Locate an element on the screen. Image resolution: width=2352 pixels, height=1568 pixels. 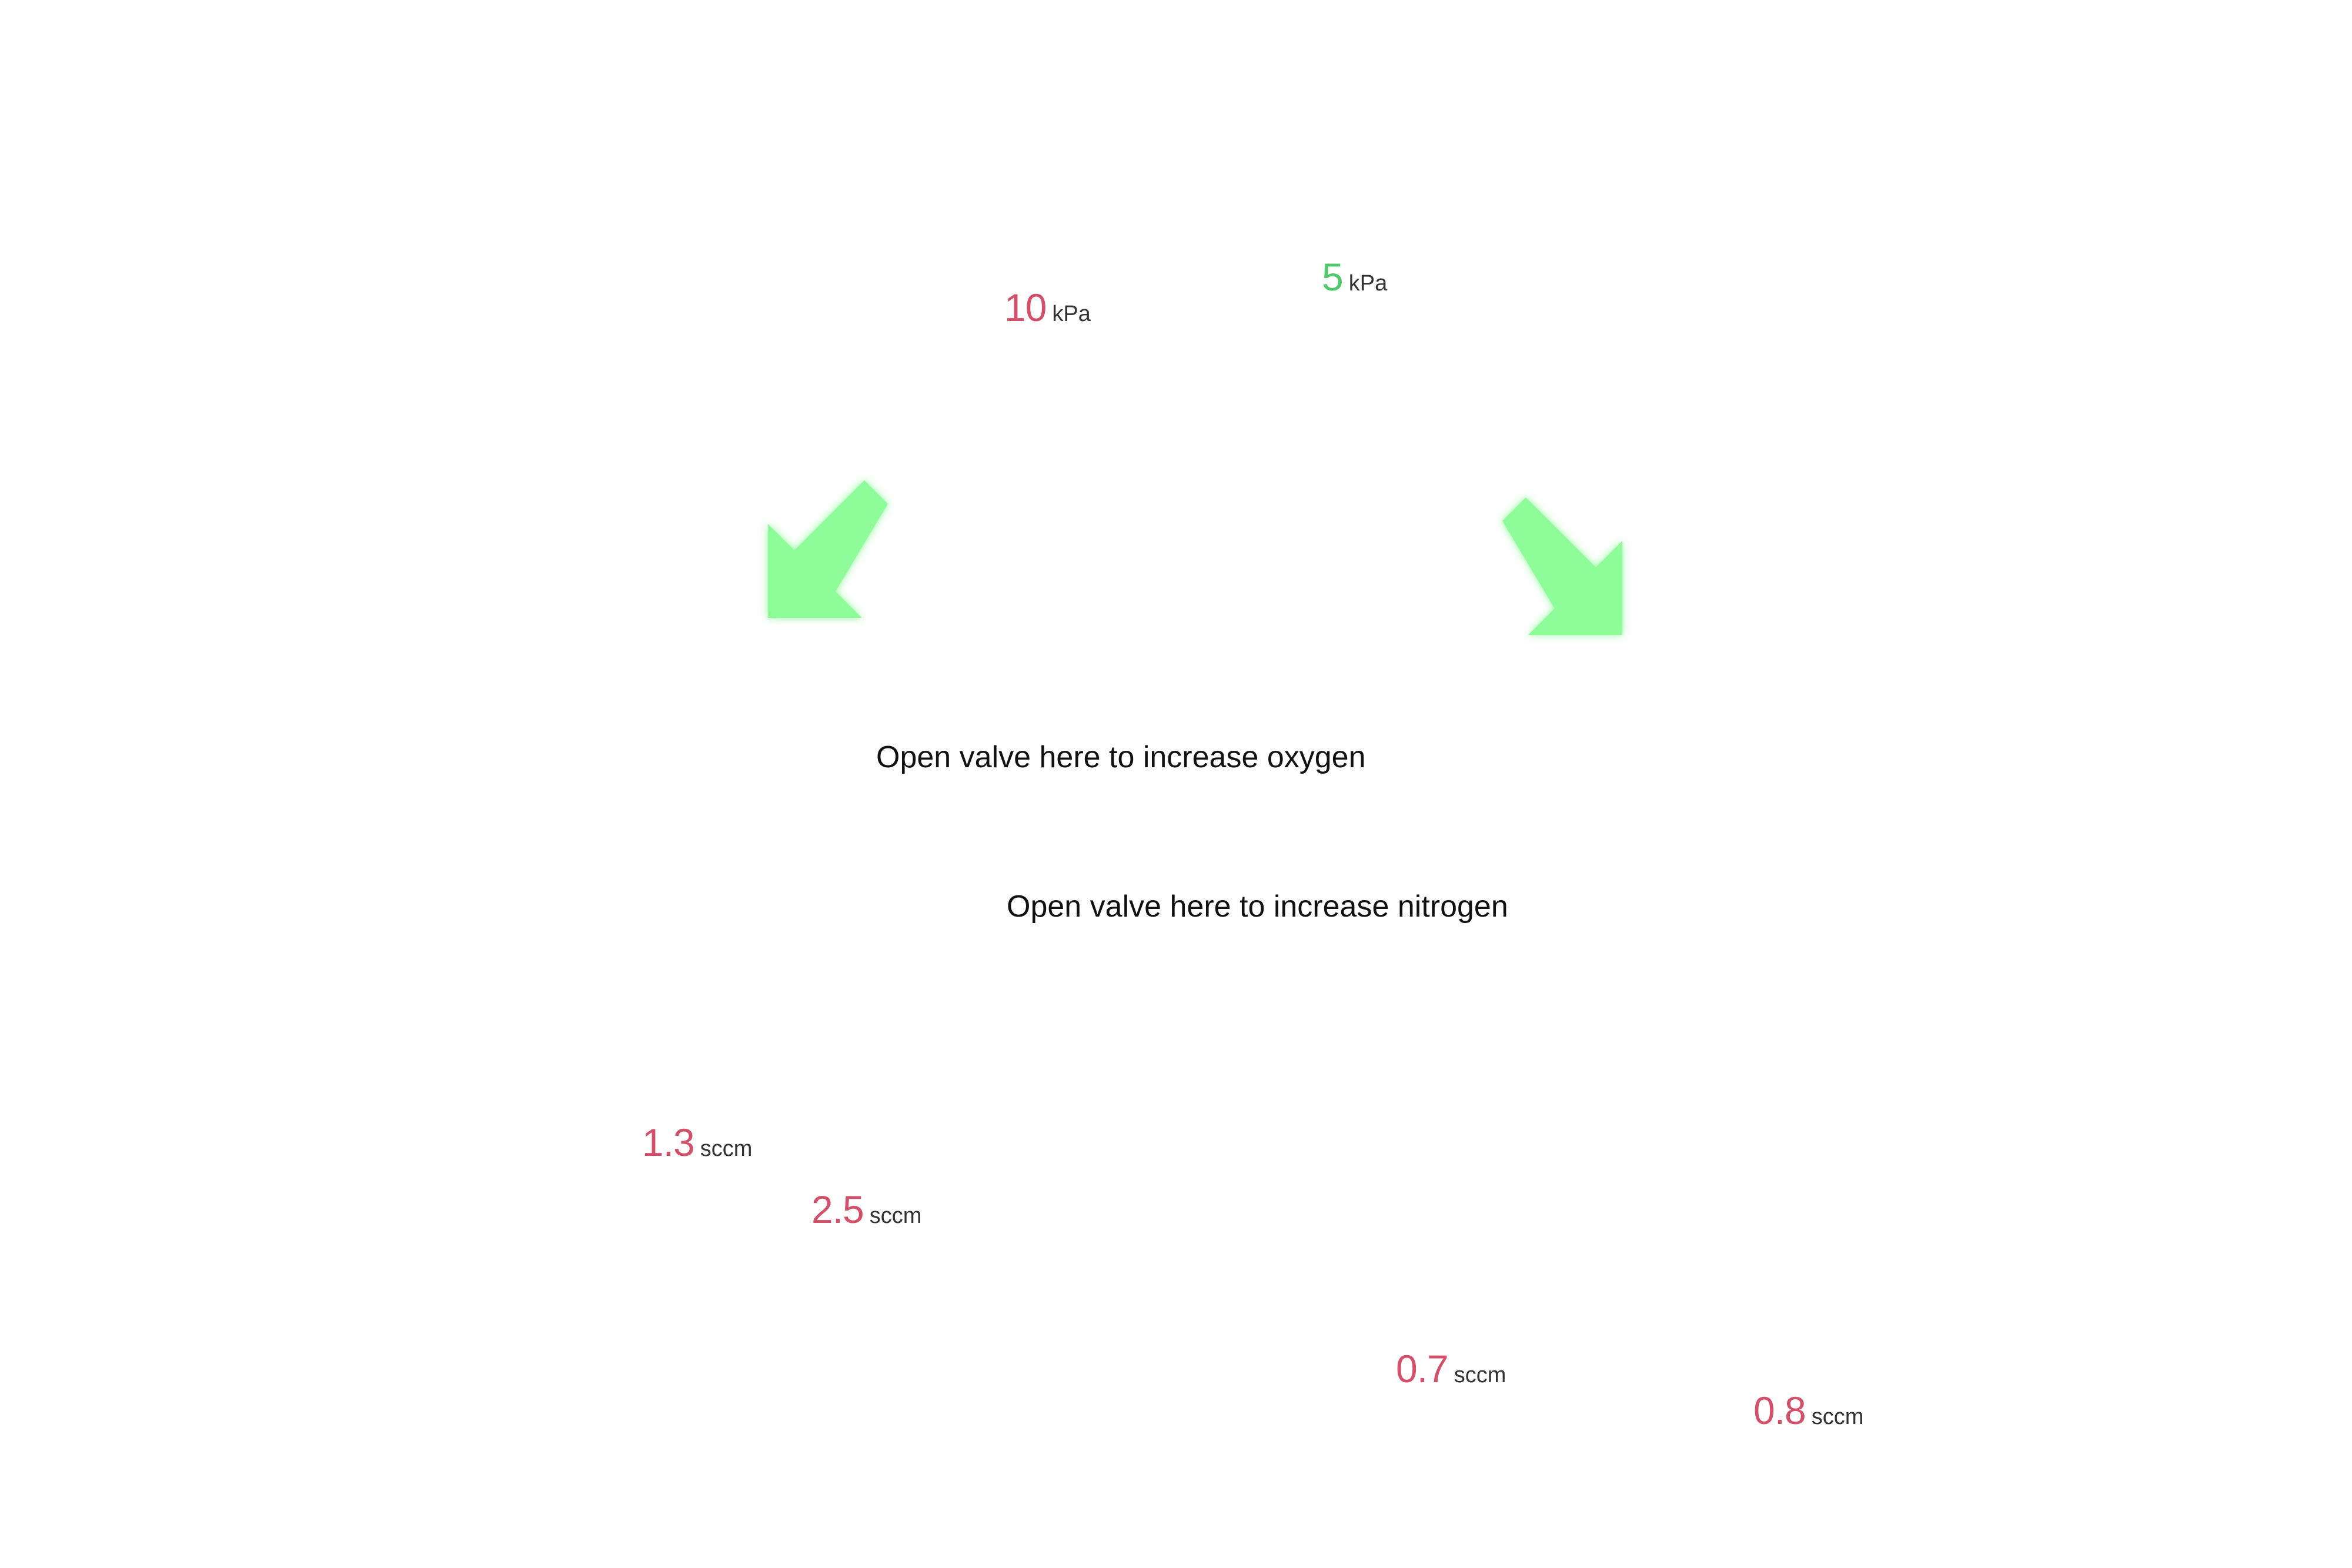
flow-unit-2: sccm is located at coordinates (895, 1216).